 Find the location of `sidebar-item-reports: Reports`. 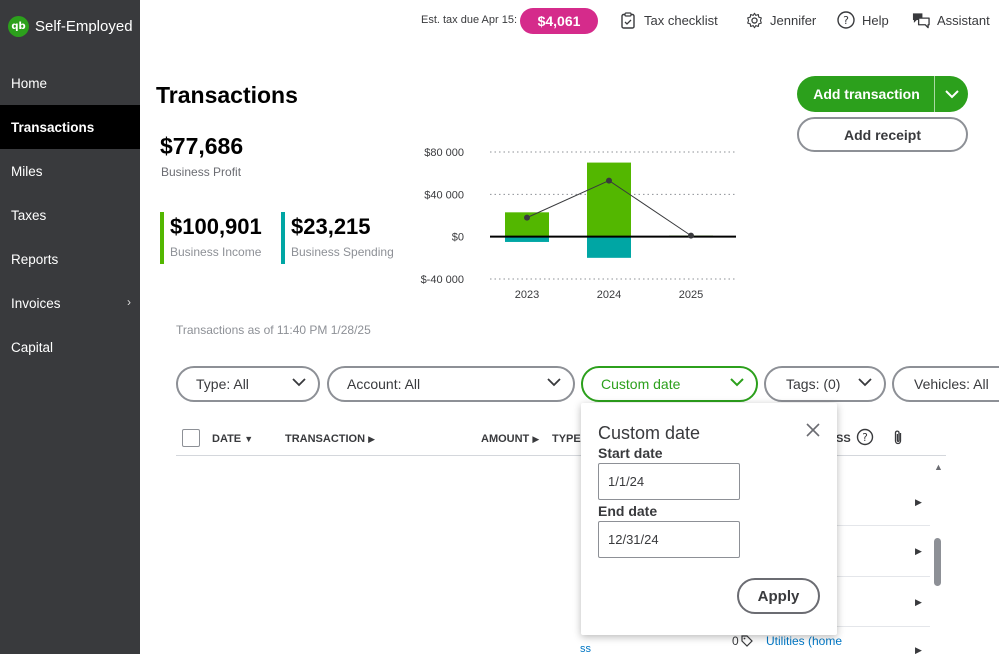

sidebar-item-reports: Reports is located at coordinates (70, 259).